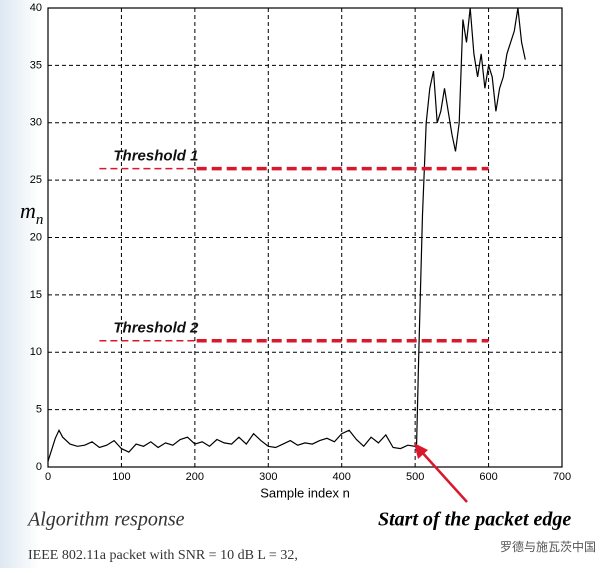 The width and height of the screenshot is (600, 573). Describe the element at coordinates (48, 477) in the screenshot. I see `x-tick-label: 0` at that location.